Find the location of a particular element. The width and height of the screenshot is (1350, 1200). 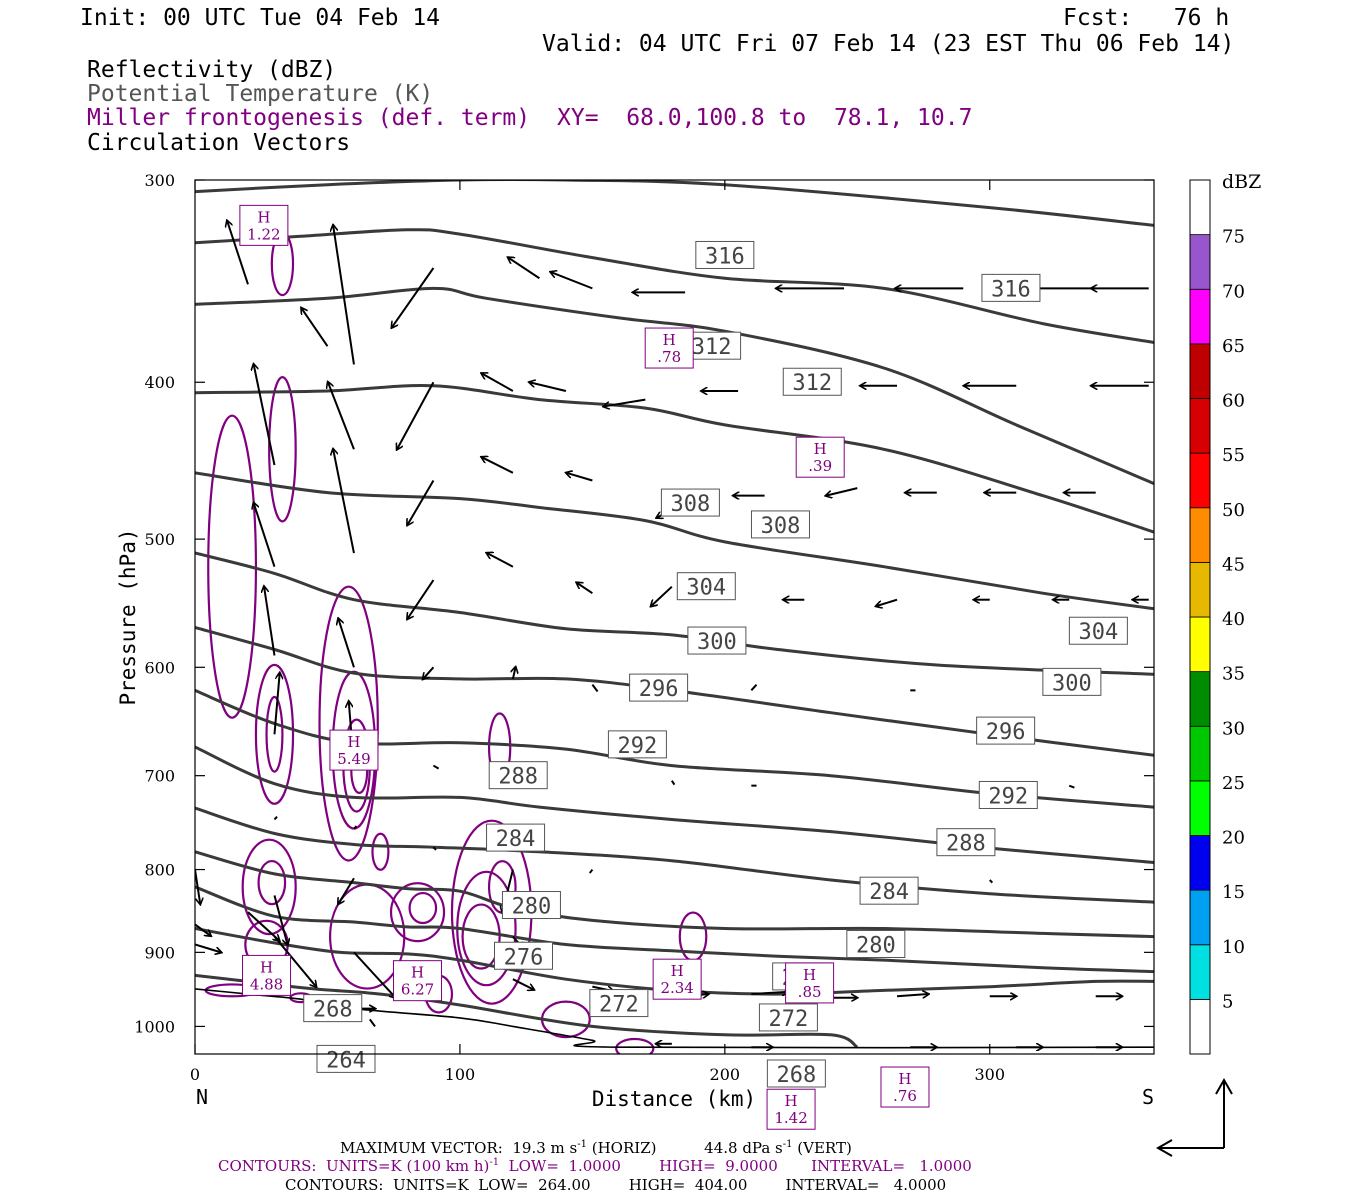

colorbar-label: 5 is located at coordinates (1227, 1001).